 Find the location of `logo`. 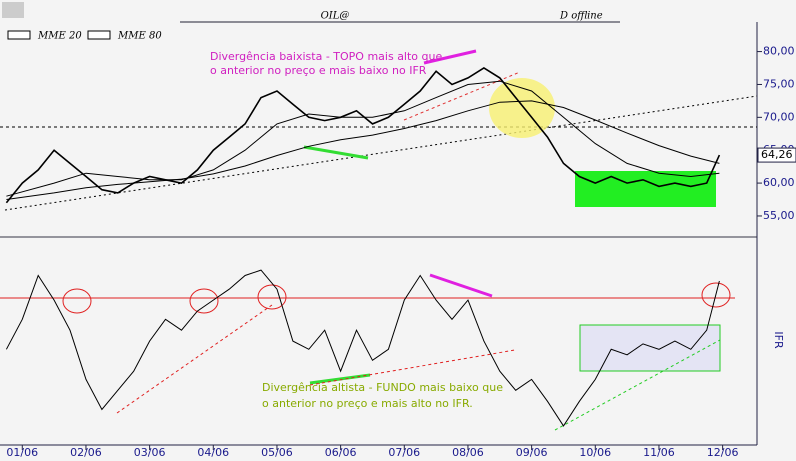

logo is located at coordinates (13, 10).